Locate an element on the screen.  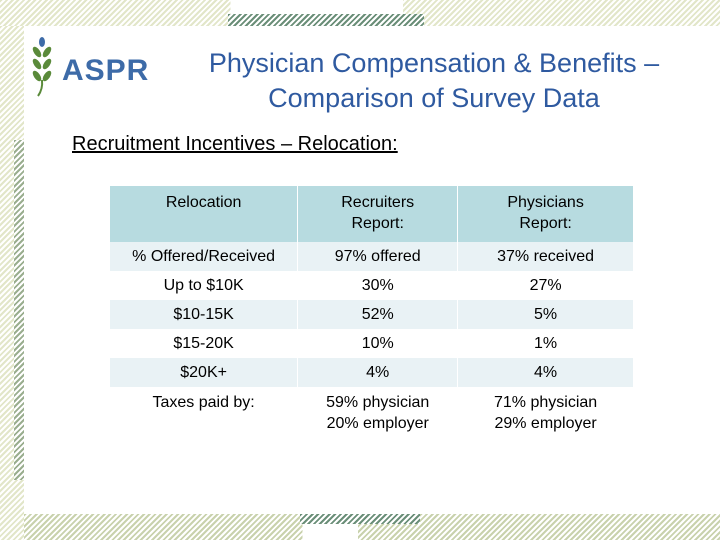
physicians-value: 5% is located at coordinates (545, 314).